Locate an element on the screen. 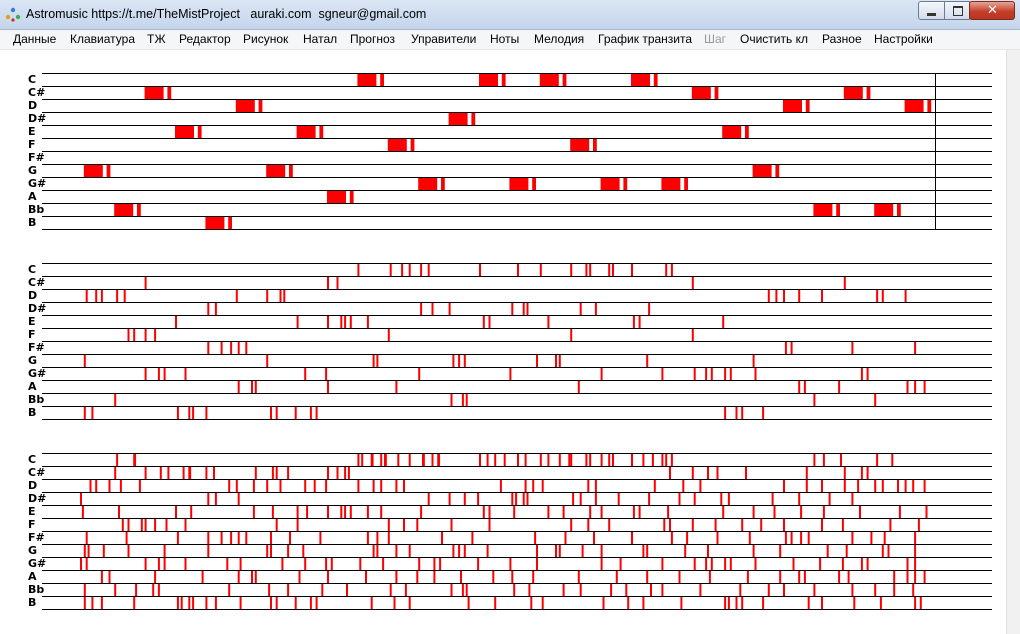 Image resolution: width=1020 pixels, height=634 pixels. menu-tzh: ТЖ is located at coordinates (156, 39).